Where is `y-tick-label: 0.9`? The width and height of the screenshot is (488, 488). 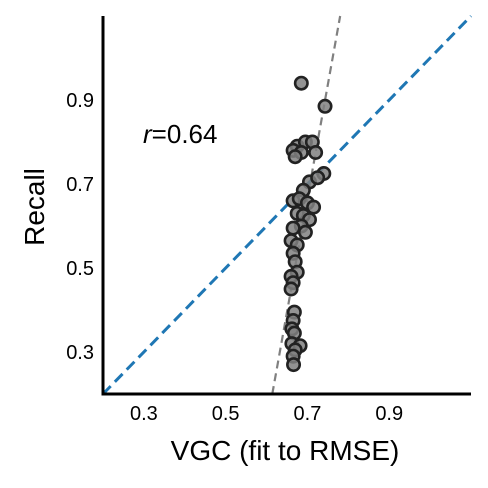
y-tick-label: 0.9 is located at coordinates (80, 101).